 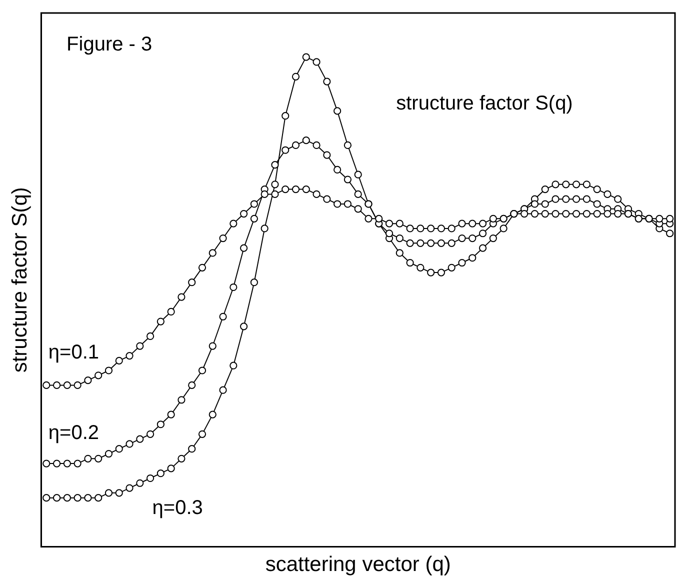 I want to click on x-axis-title: scattering vector (q), so click(x=358, y=564).